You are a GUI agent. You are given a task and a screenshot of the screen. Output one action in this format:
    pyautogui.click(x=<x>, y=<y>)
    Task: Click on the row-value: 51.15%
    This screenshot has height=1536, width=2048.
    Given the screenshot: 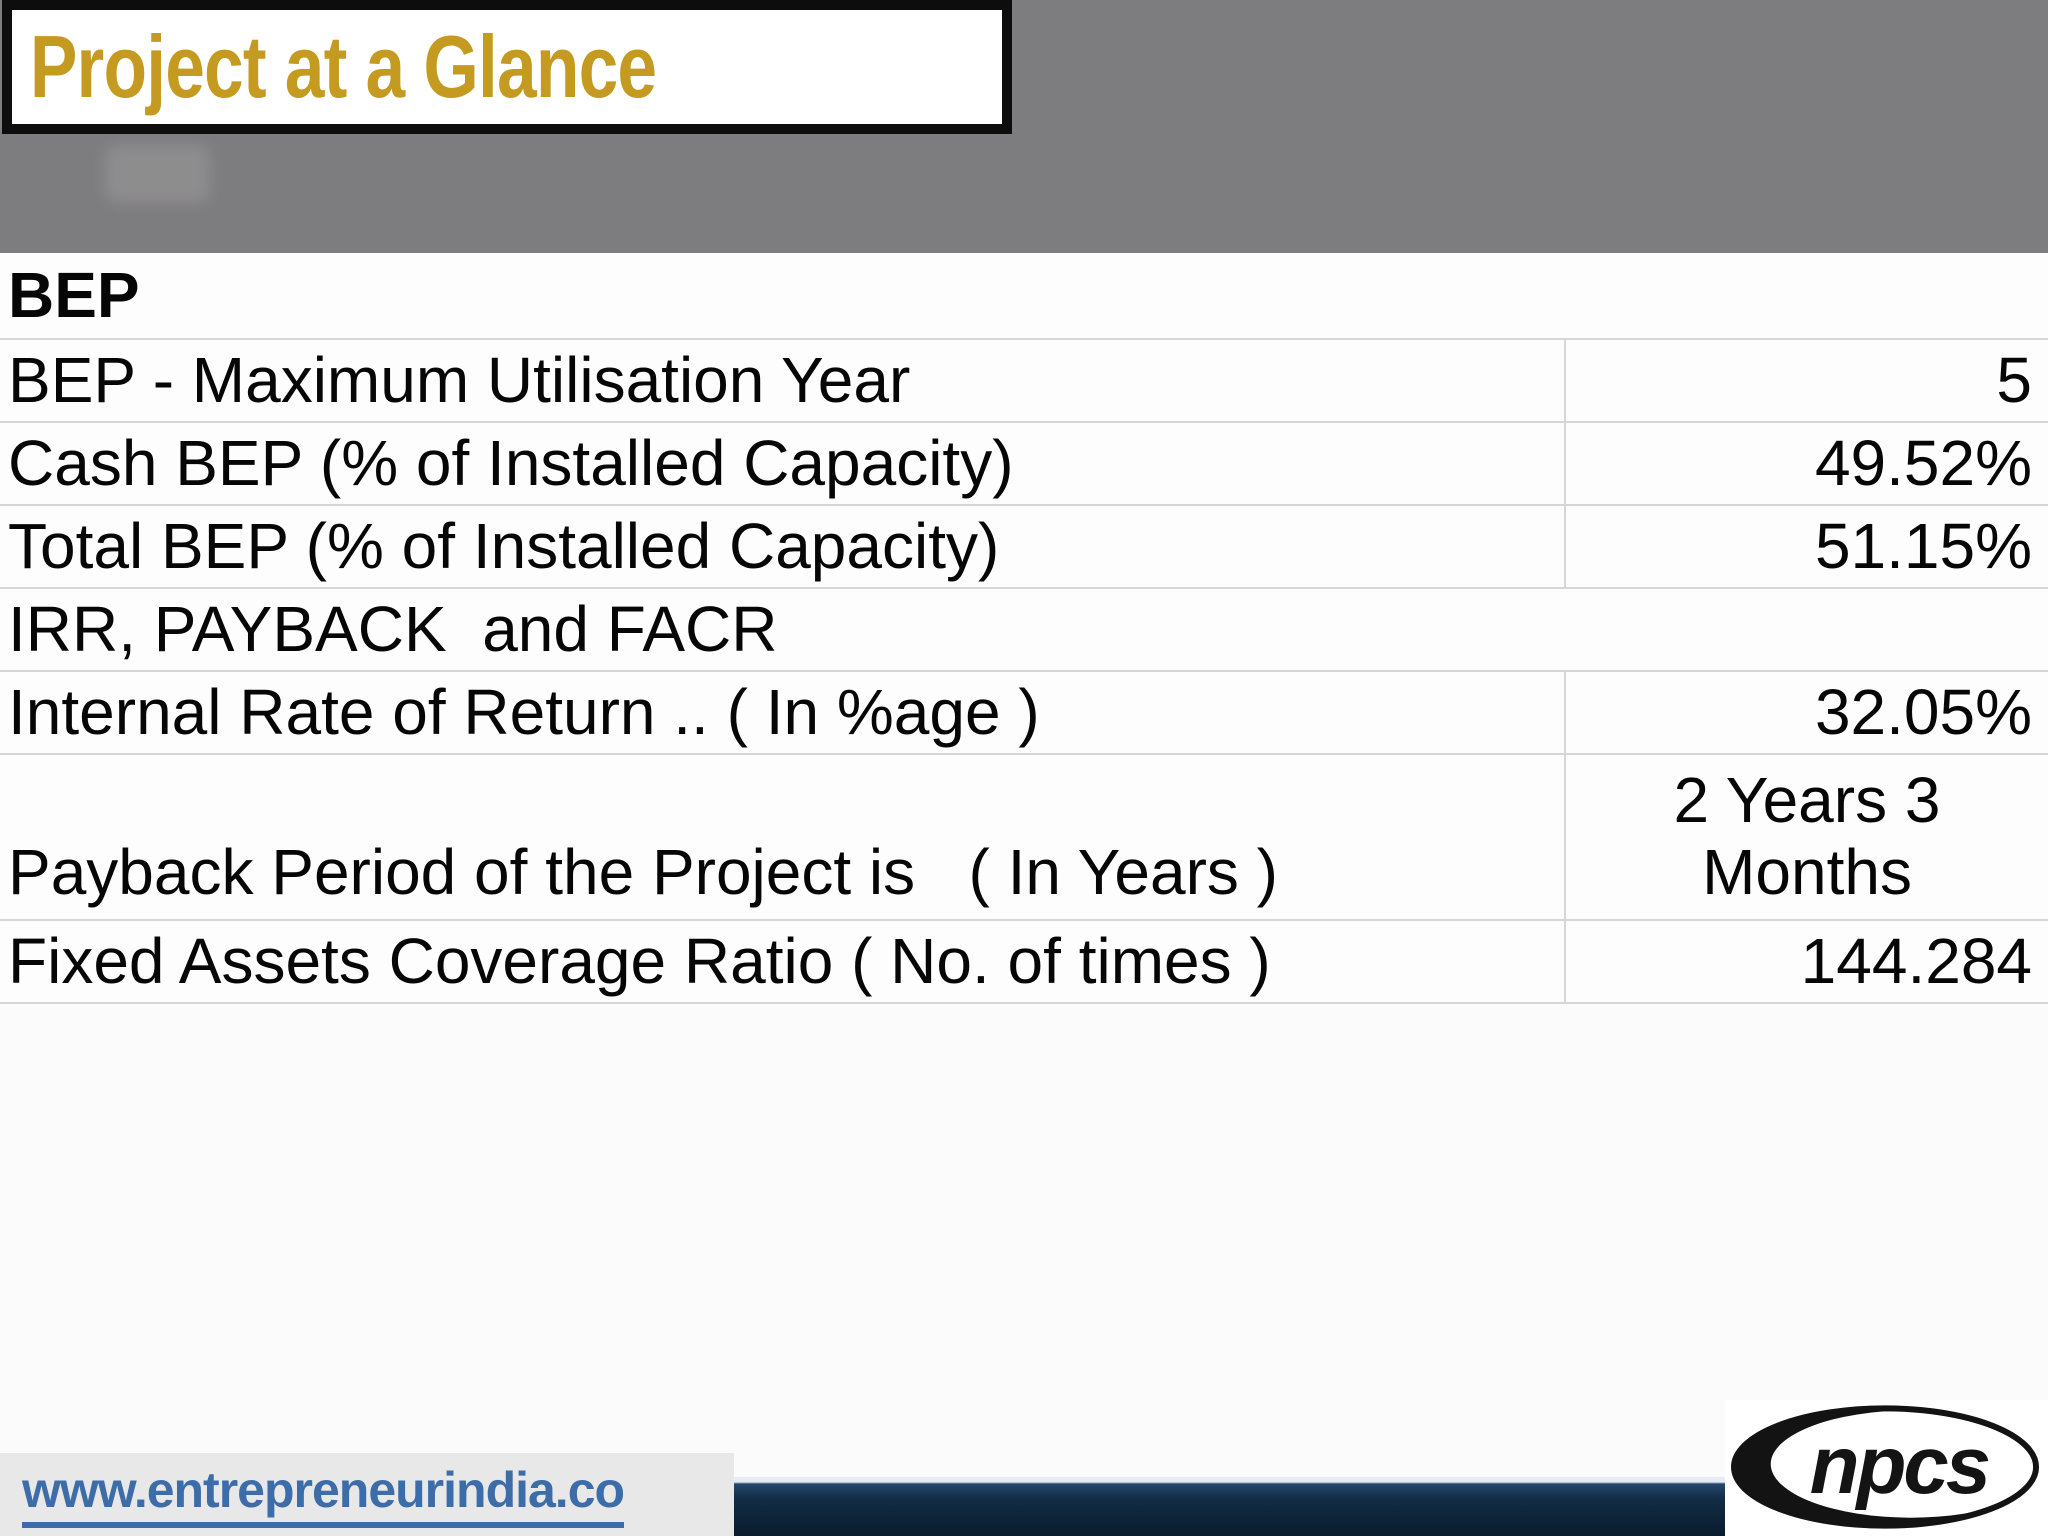 What is the action you would take?
    pyautogui.click(x=1923, y=545)
    